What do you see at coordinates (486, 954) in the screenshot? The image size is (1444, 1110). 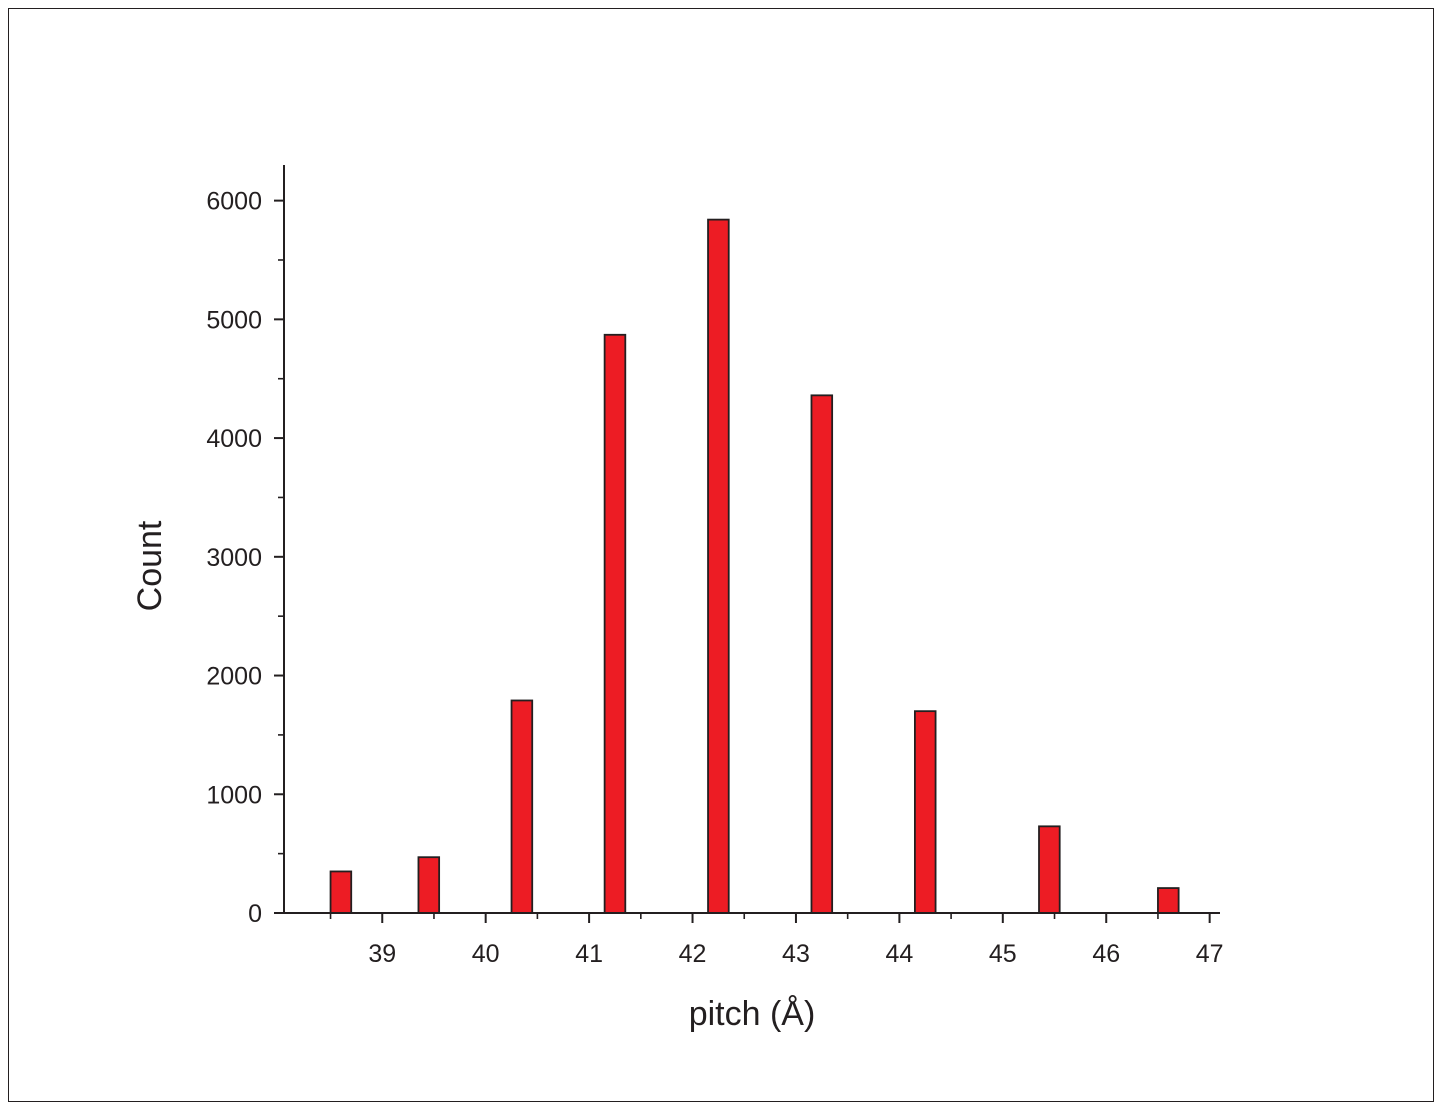 I see `x-tick-label: 40` at bounding box center [486, 954].